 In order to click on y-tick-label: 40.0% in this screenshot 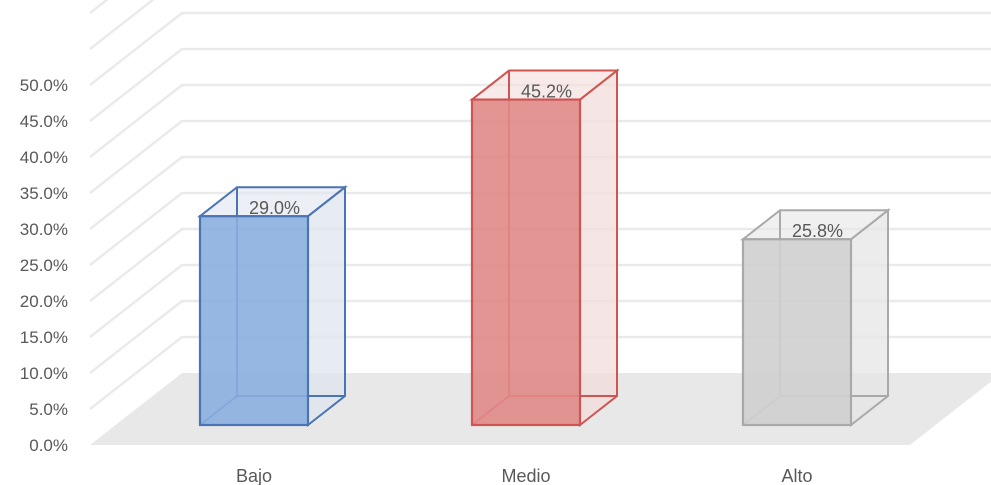, I will do `click(44, 157)`.